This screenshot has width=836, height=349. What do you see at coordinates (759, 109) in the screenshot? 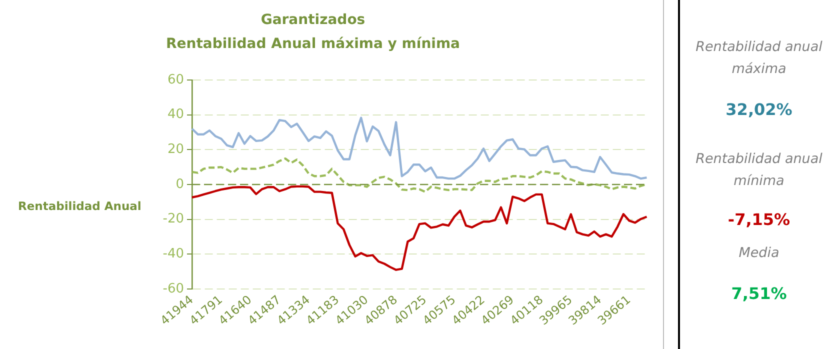
I see `text: 32,02%` at bounding box center [759, 109].